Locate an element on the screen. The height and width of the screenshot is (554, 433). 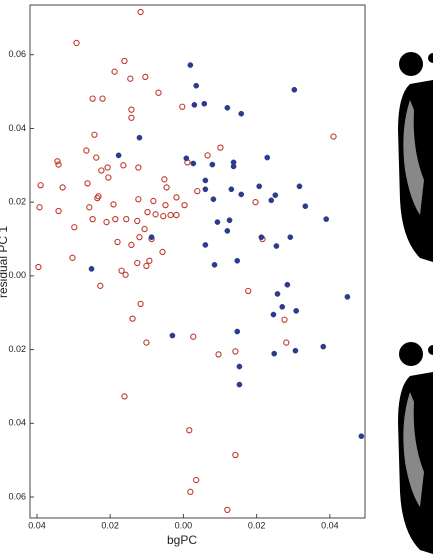
y-tick-label: 0.00 is located at coordinates (17, 275).